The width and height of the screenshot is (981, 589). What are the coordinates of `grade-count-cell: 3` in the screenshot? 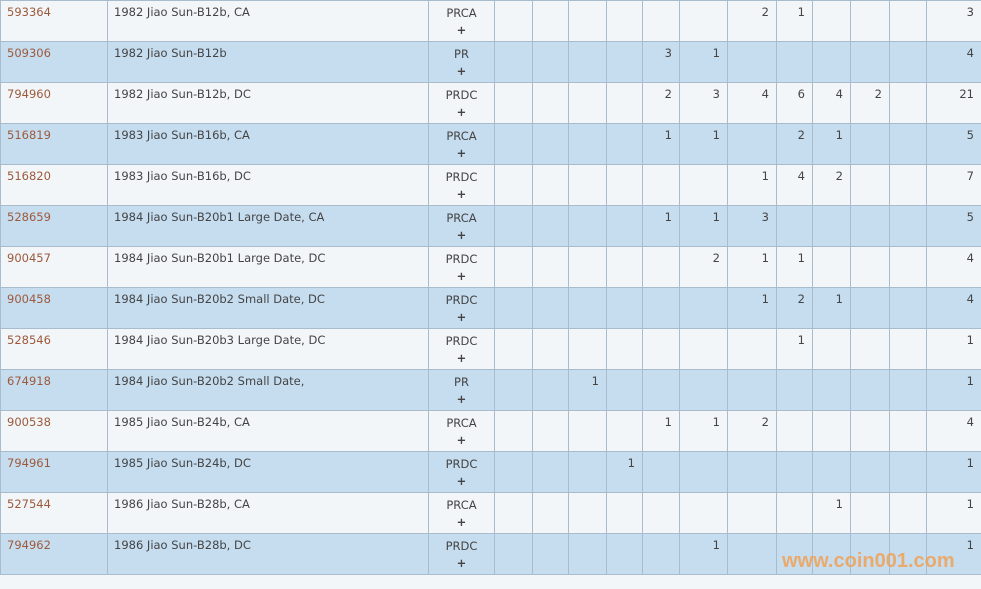 It's located at (661, 62).